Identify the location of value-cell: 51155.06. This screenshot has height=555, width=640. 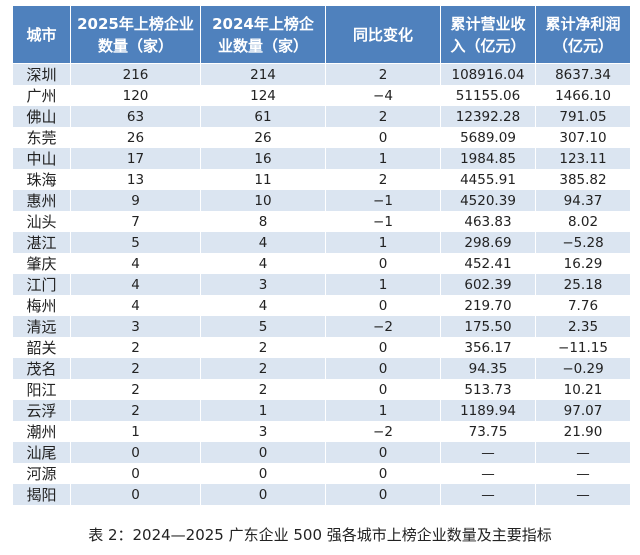
(488, 95).